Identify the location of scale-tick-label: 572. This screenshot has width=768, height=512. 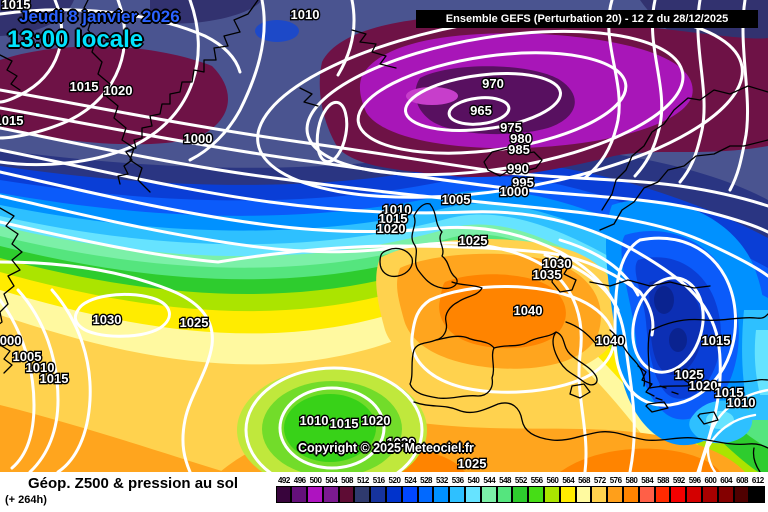
(599, 480).